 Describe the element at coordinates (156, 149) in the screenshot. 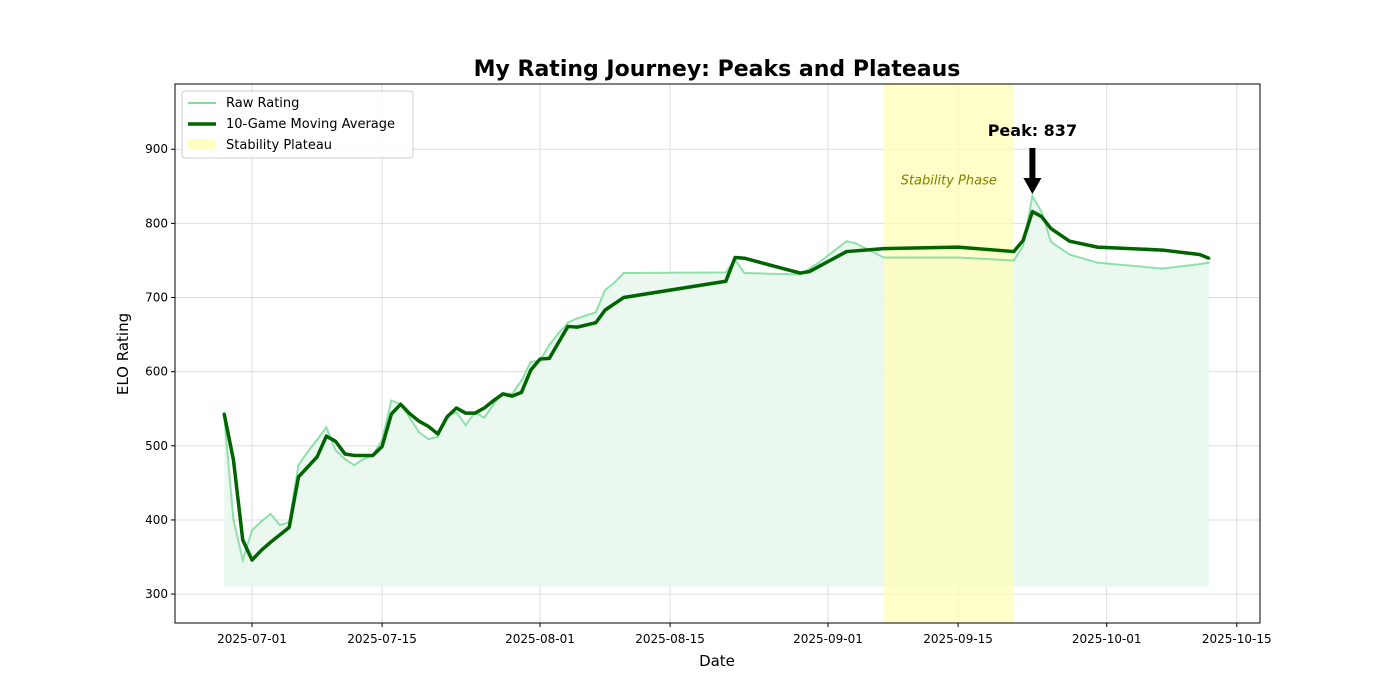

I see `y-tick-label: 900` at that location.